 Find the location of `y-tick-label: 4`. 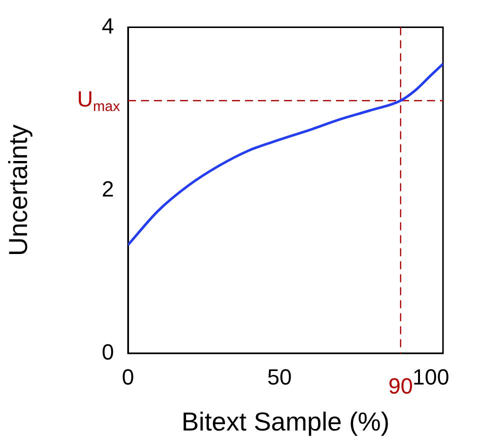

y-tick-label: 4 is located at coordinates (108, 25).